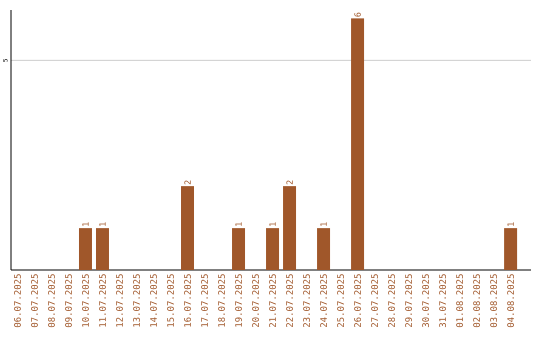 The image size is (540, 340). I want to click on x-tick-label: 18.07.2025, so click(221, 300).